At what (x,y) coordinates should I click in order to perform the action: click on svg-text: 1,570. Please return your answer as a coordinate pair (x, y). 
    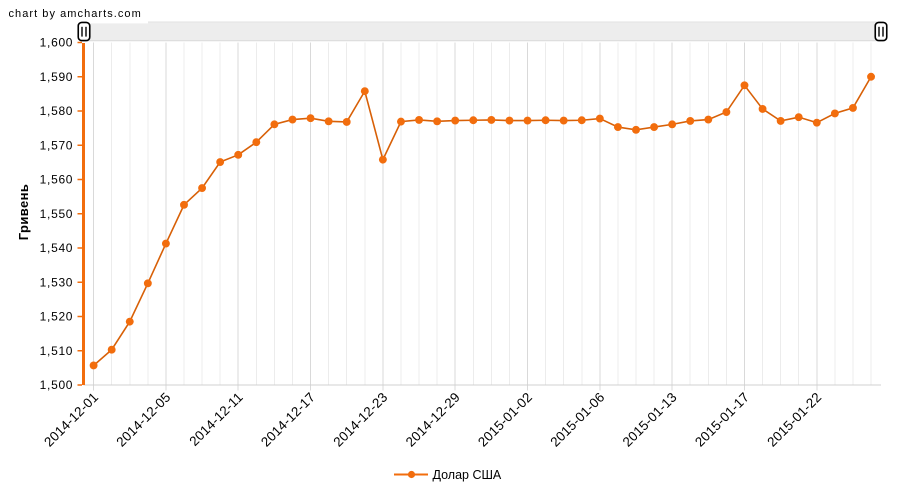
    Looking at the image, I should click on (57, 145).